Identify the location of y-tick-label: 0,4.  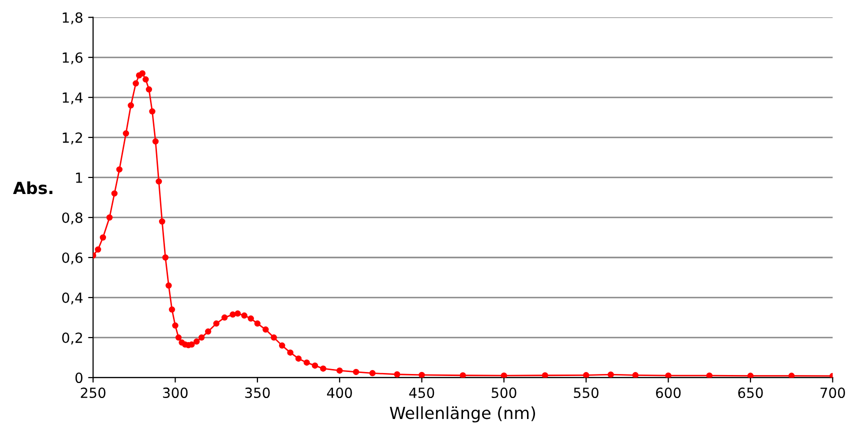
(72, 298).